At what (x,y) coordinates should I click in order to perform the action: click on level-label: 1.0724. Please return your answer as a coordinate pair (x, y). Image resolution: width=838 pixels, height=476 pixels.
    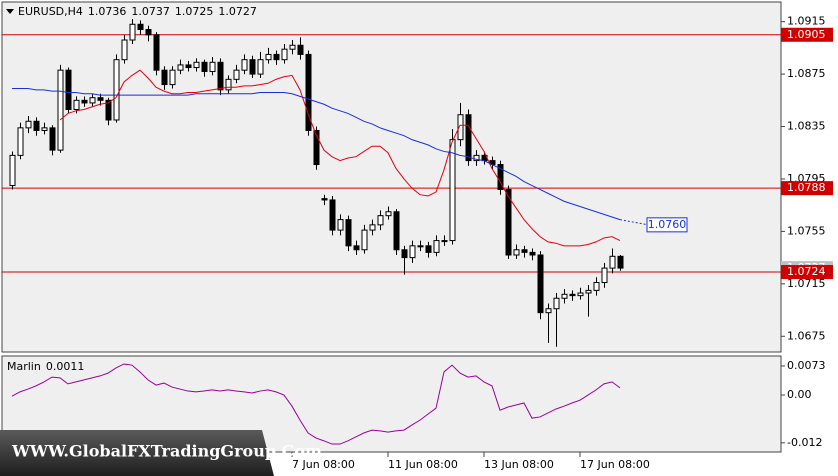
    Looking at the image, I should click on (806, 271).